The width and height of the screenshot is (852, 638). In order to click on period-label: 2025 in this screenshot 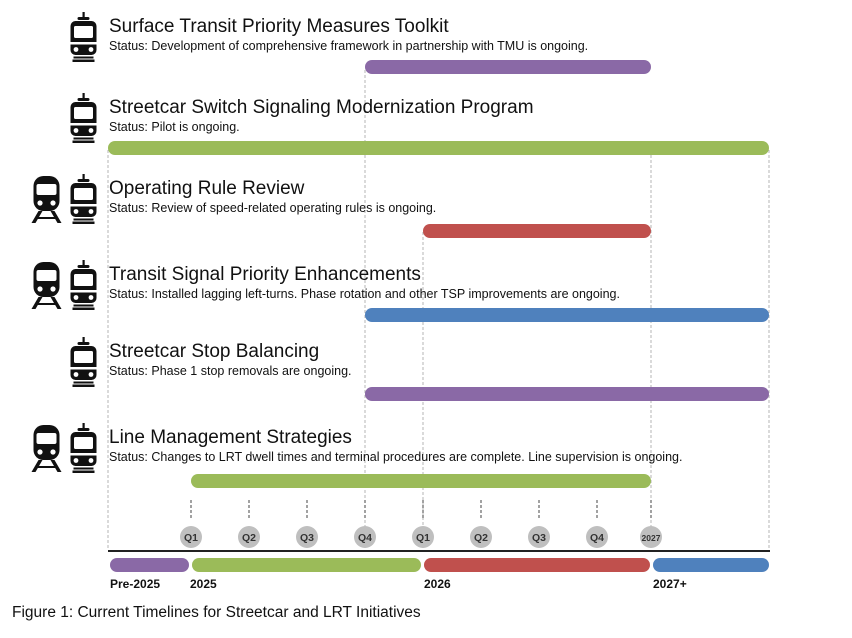, I will do `click(203, 584)`.